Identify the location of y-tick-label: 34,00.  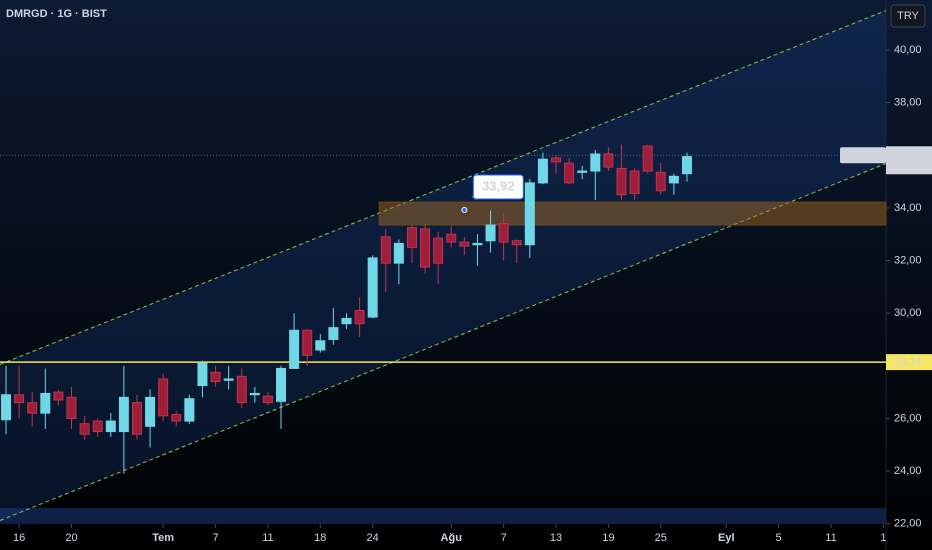
(908, 208).